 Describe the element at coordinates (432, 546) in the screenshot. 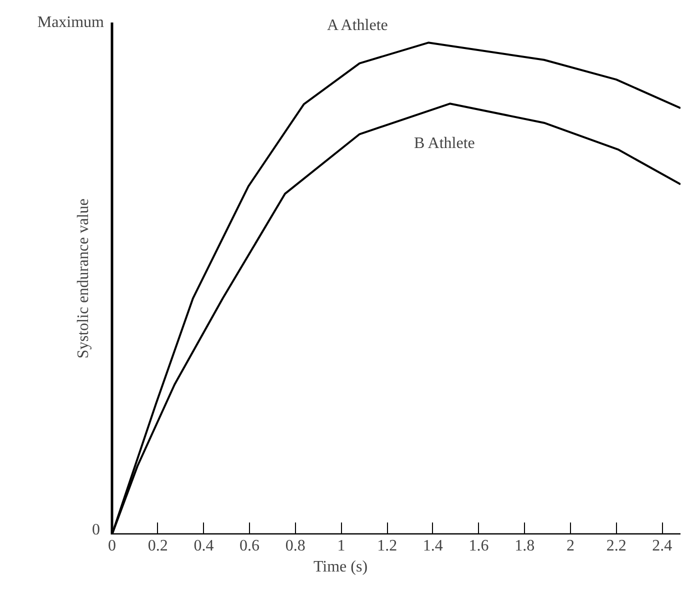

I see `x-tick-label: 1.4` at that location.